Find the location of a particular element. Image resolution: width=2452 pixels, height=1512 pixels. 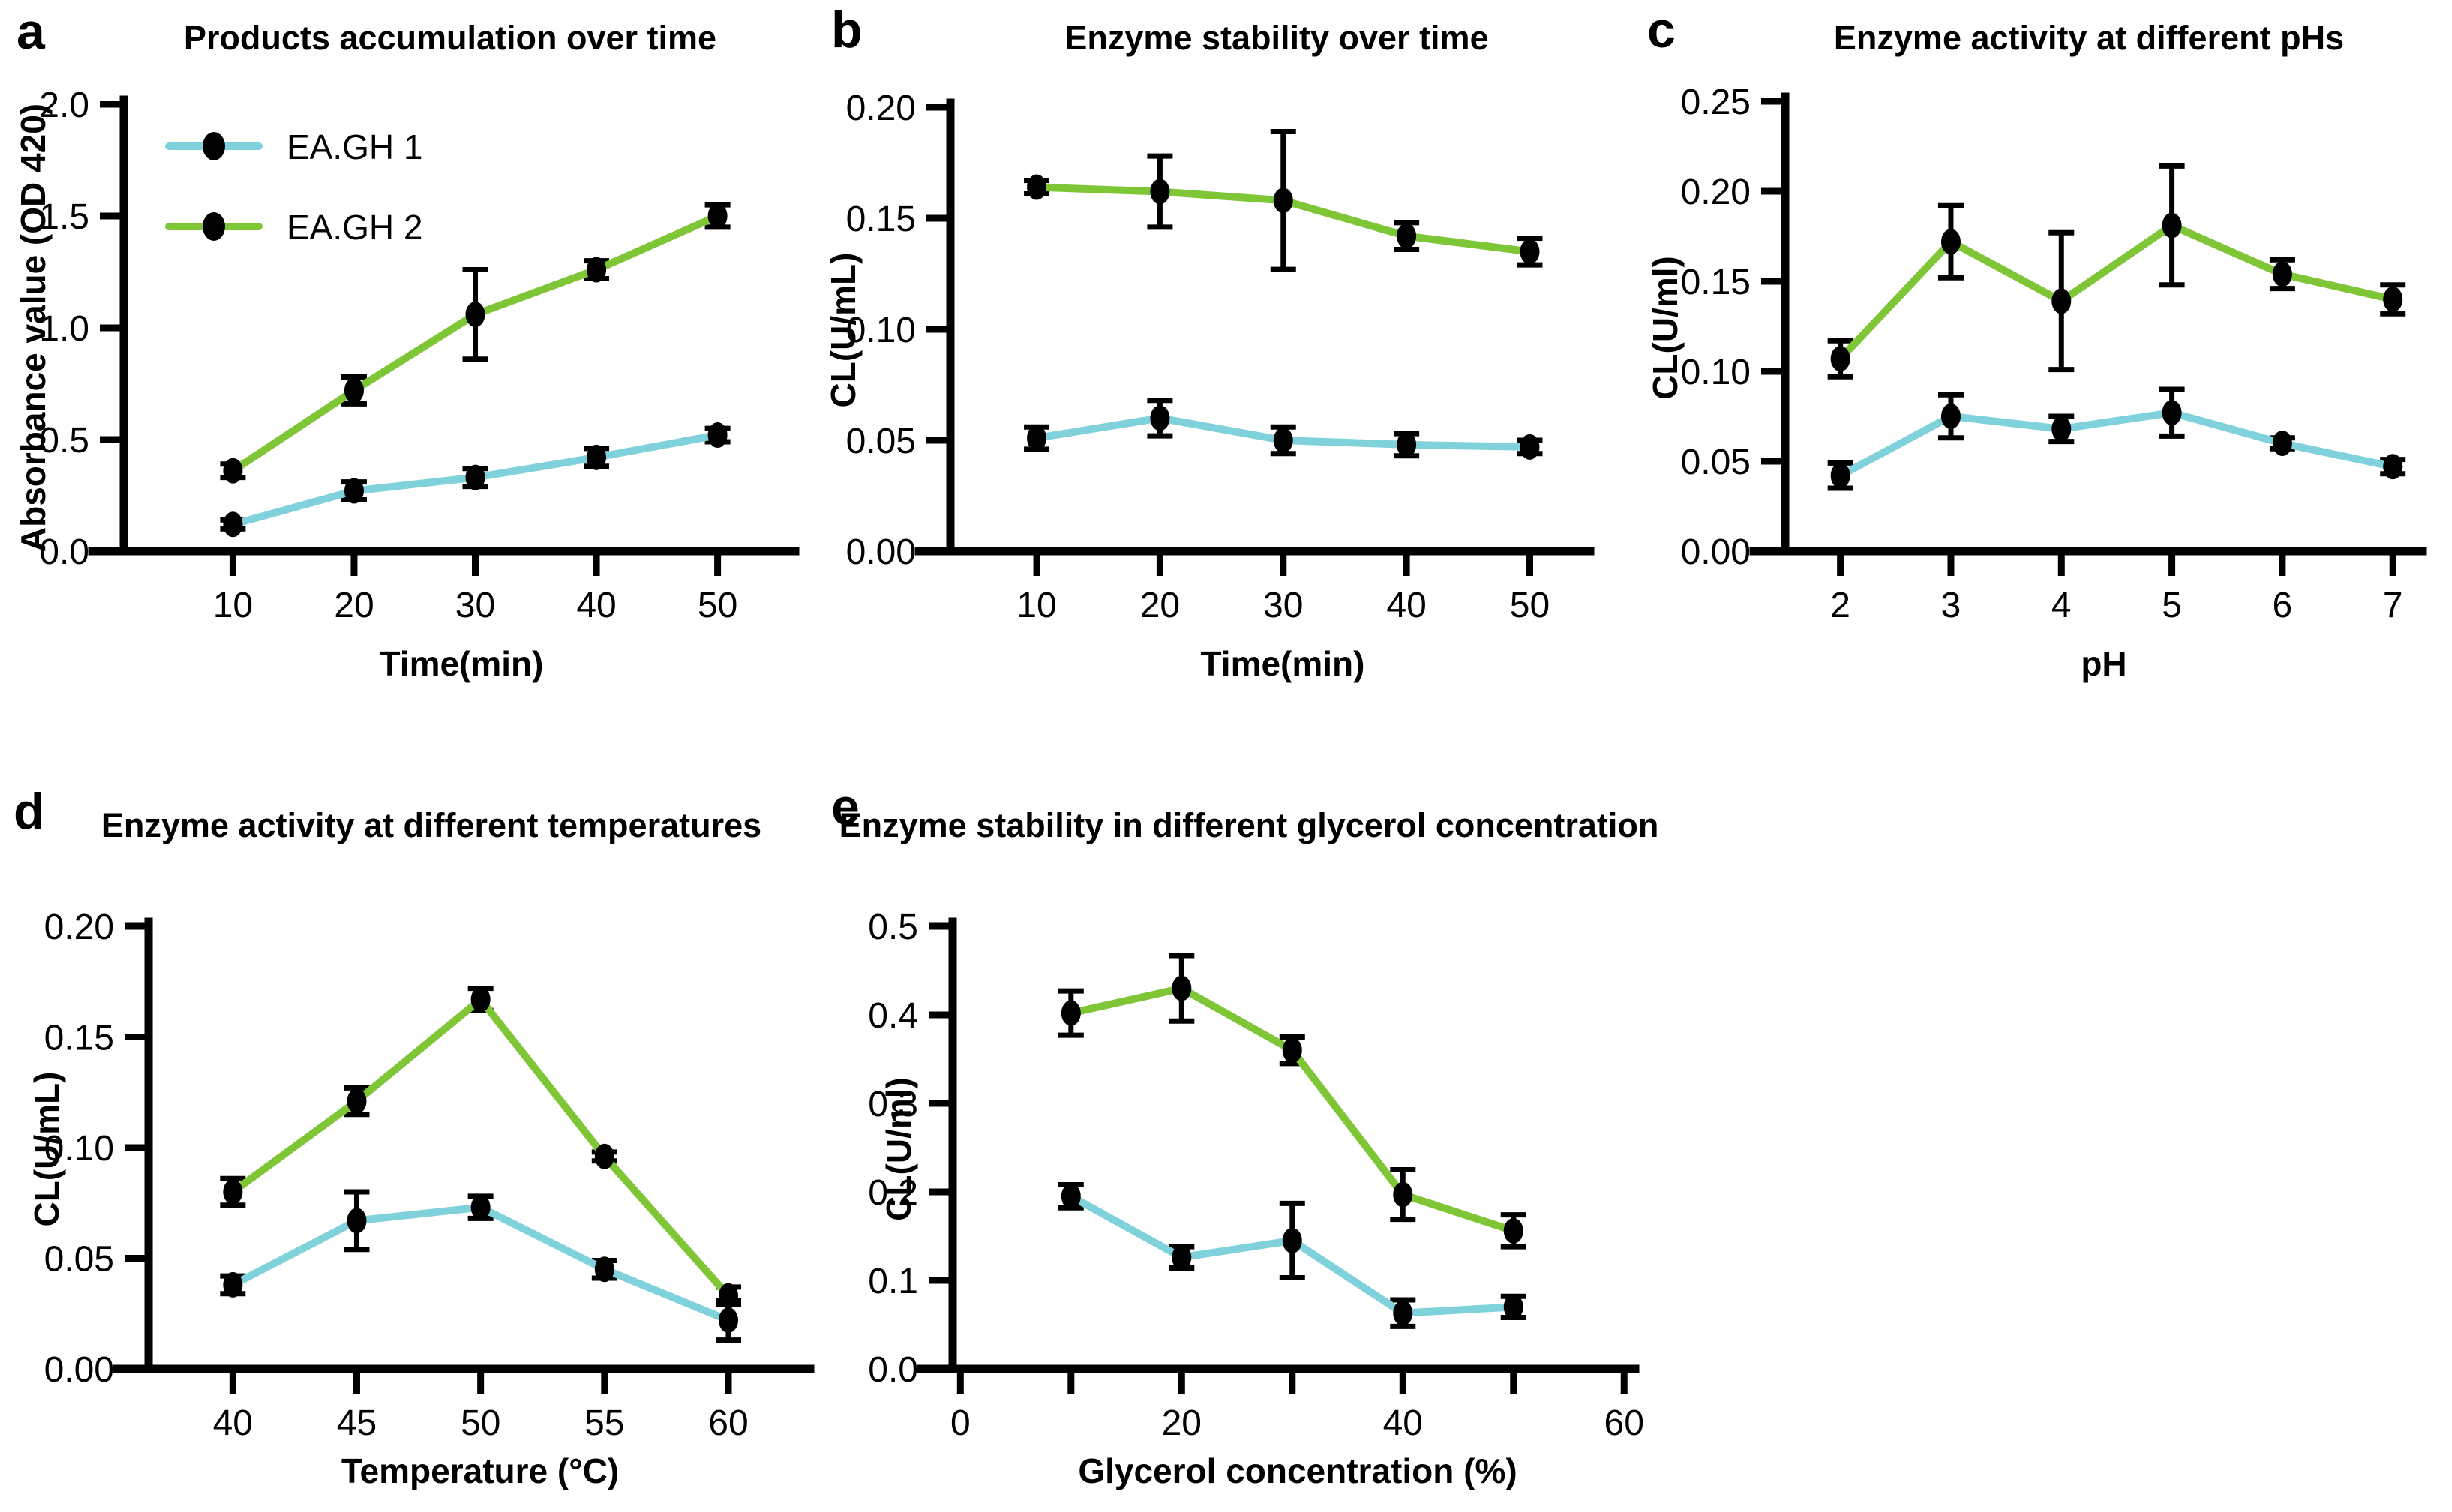

plot-area-e: 0.0 0.1 0.2 0.3 0.4 0.5 0 20 40 60 is located at coordinates (1256, 1175).